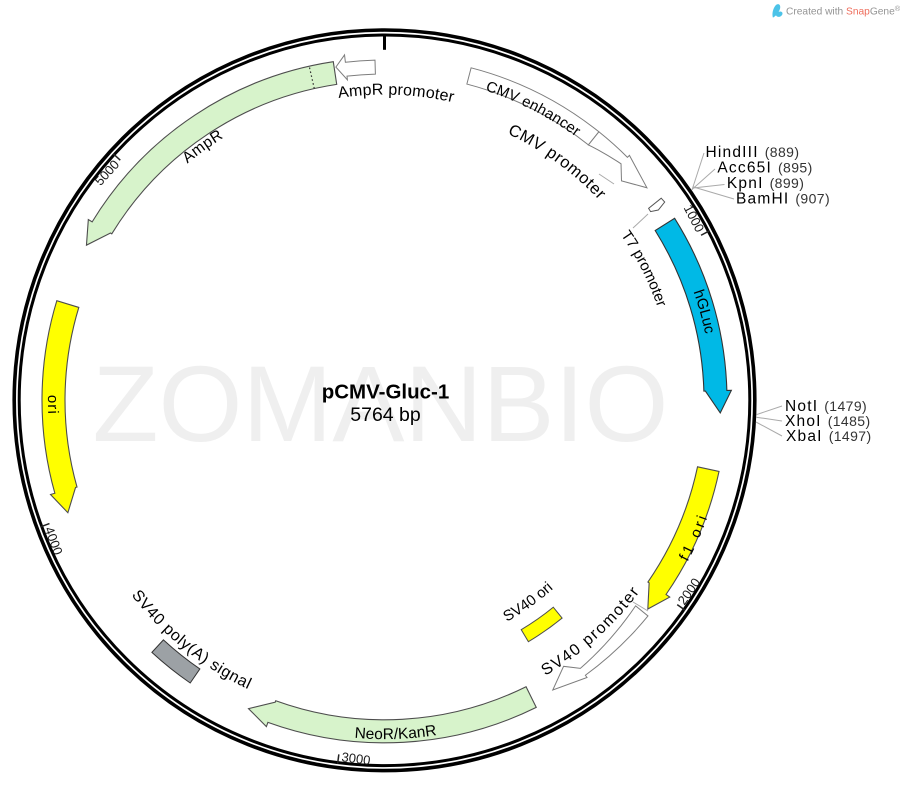 Image resolution: width=900 pixels, height=805 pixels. I want to click on svg-text:BamHI(907): BamHI (907), so click(783, 199).